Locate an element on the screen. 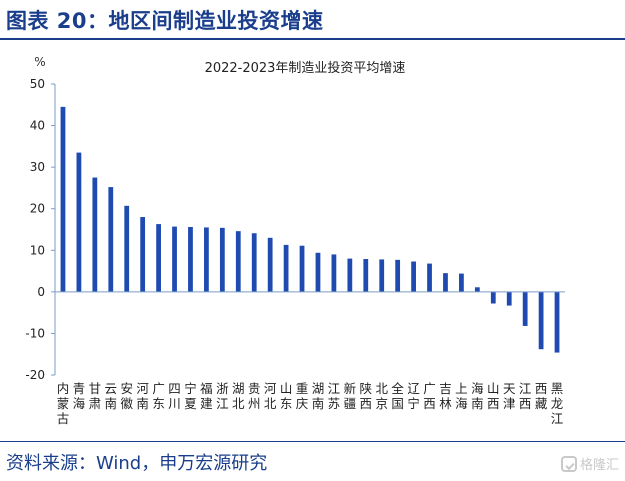  x-tick-label: 甘肃 is located at coordinates (95, 396).